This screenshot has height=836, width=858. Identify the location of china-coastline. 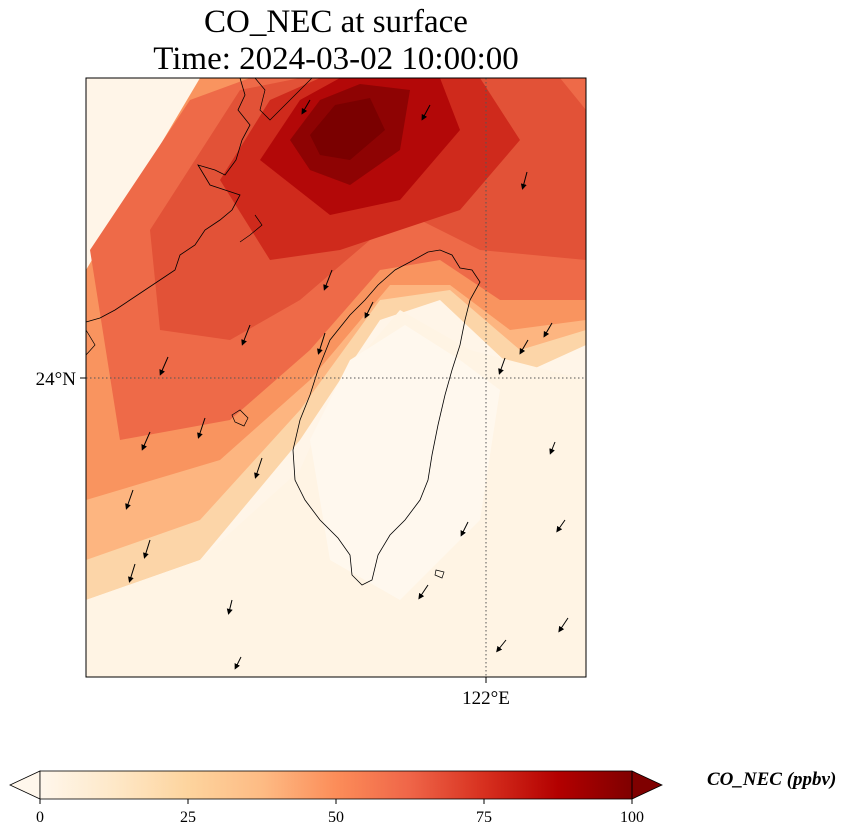
(168, 200).